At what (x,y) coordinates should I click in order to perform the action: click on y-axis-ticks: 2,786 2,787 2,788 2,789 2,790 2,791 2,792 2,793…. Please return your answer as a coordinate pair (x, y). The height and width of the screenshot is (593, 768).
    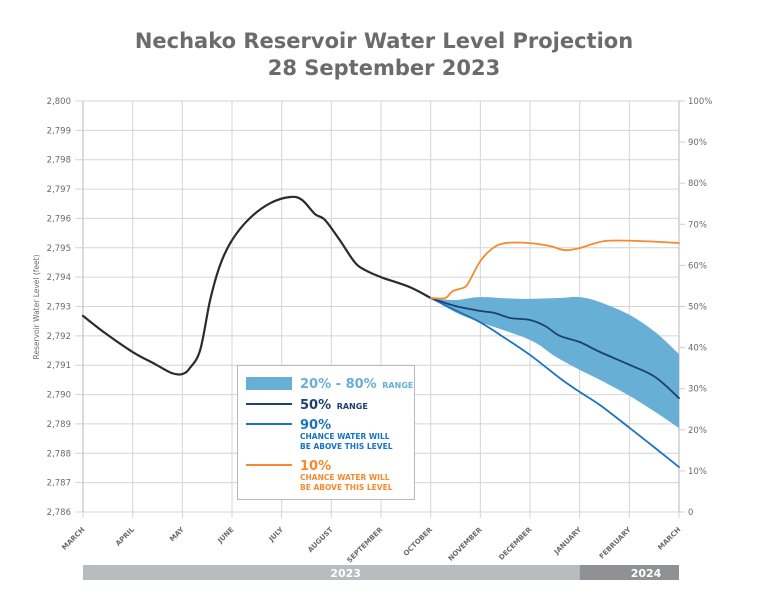
    Looking at the image, I should click on (59, 307).